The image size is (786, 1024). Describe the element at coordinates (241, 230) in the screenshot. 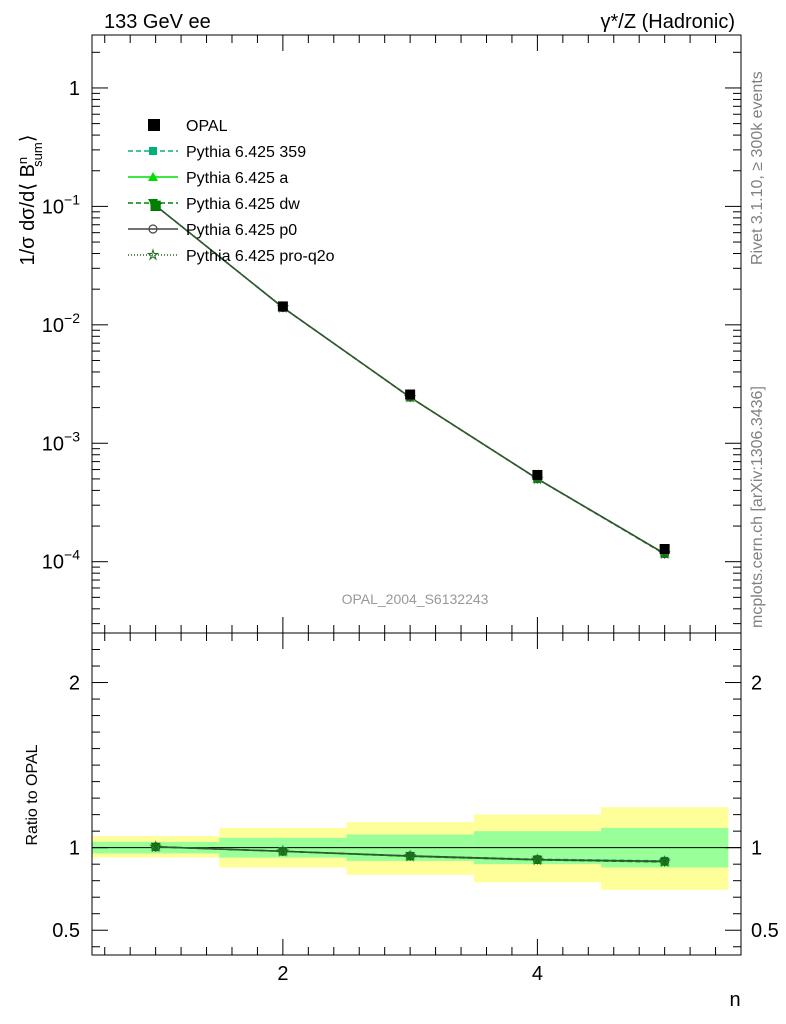

I see `legend-label-4: Pythia 6.425 p0` at that location.